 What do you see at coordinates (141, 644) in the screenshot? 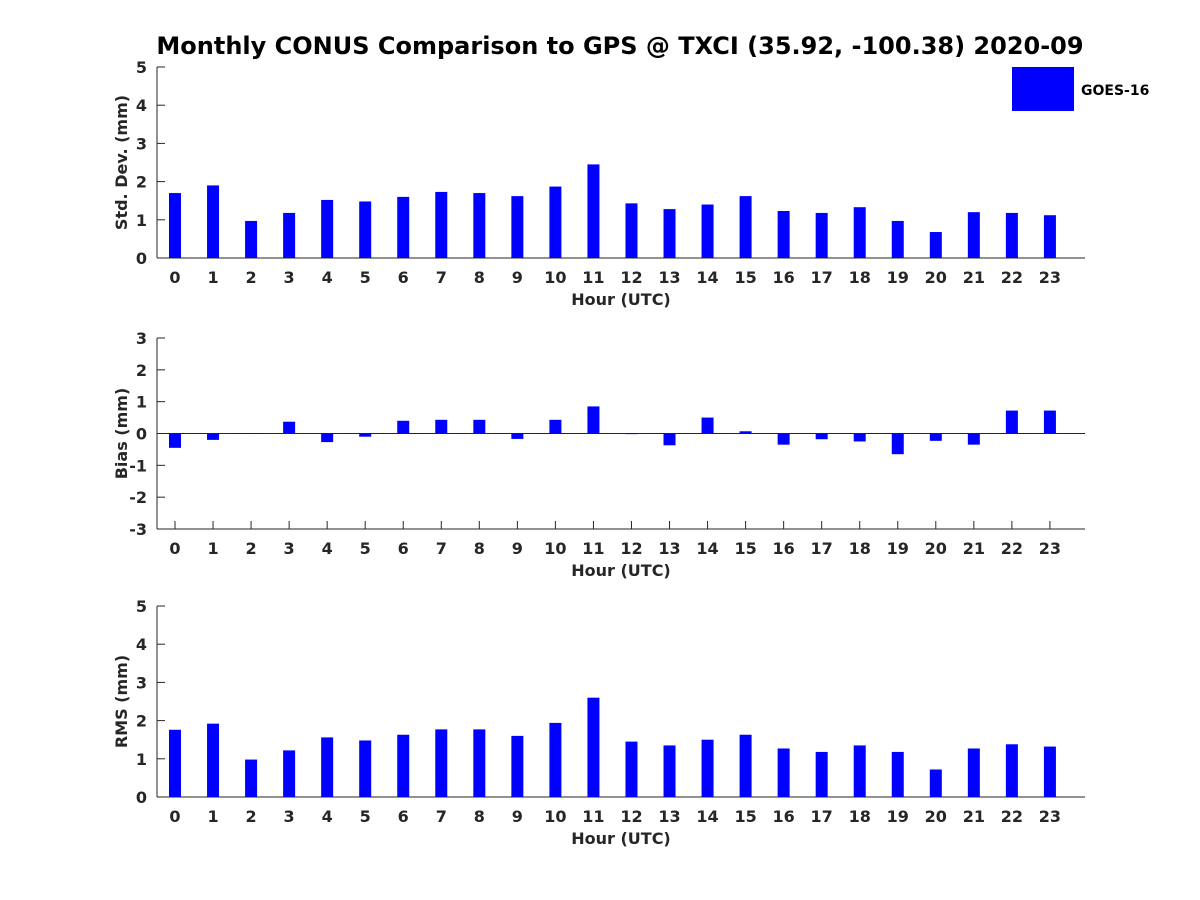
I see `y-tick-label: 4` at bounding box center [141, 644].